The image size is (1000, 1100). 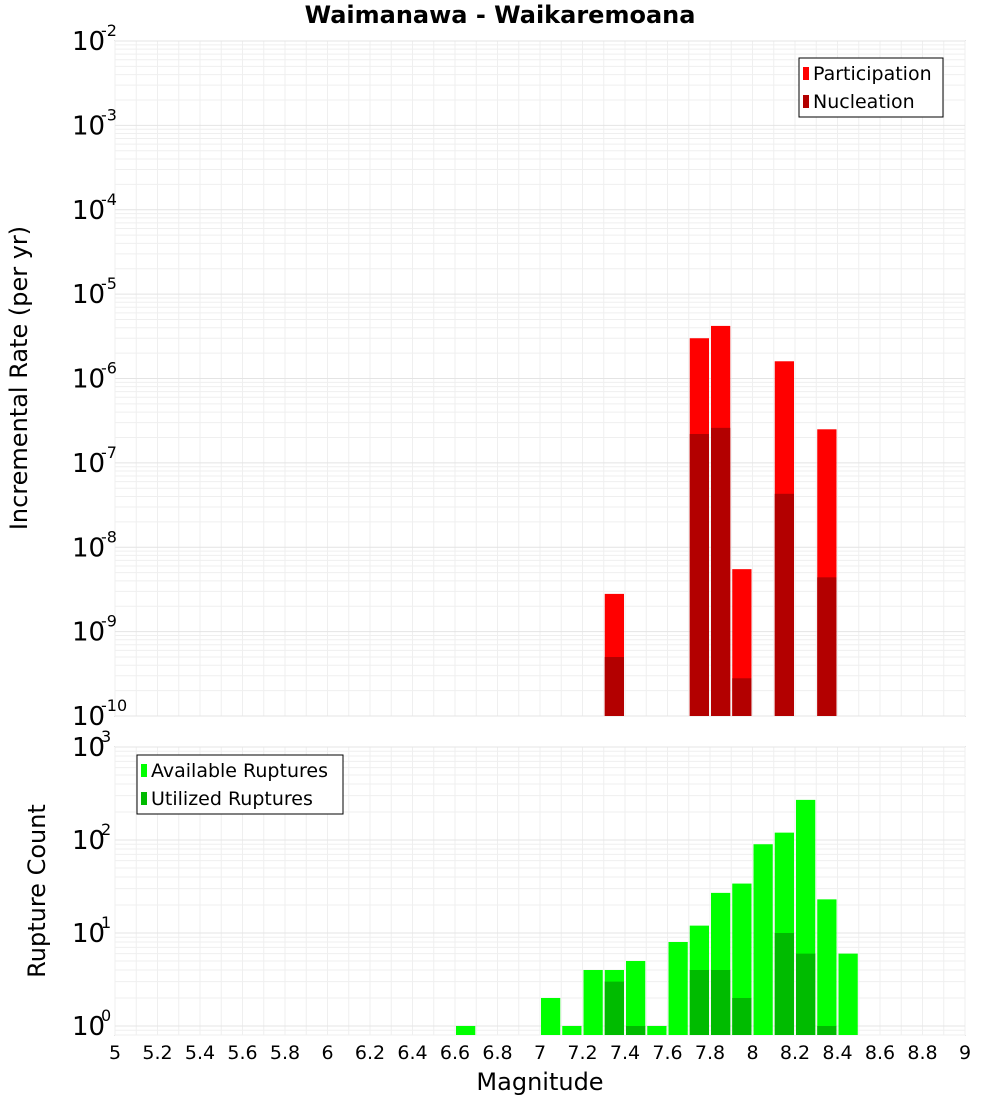 I want to click on x-tick-label: 6.4, so click(x=412, y=1053).